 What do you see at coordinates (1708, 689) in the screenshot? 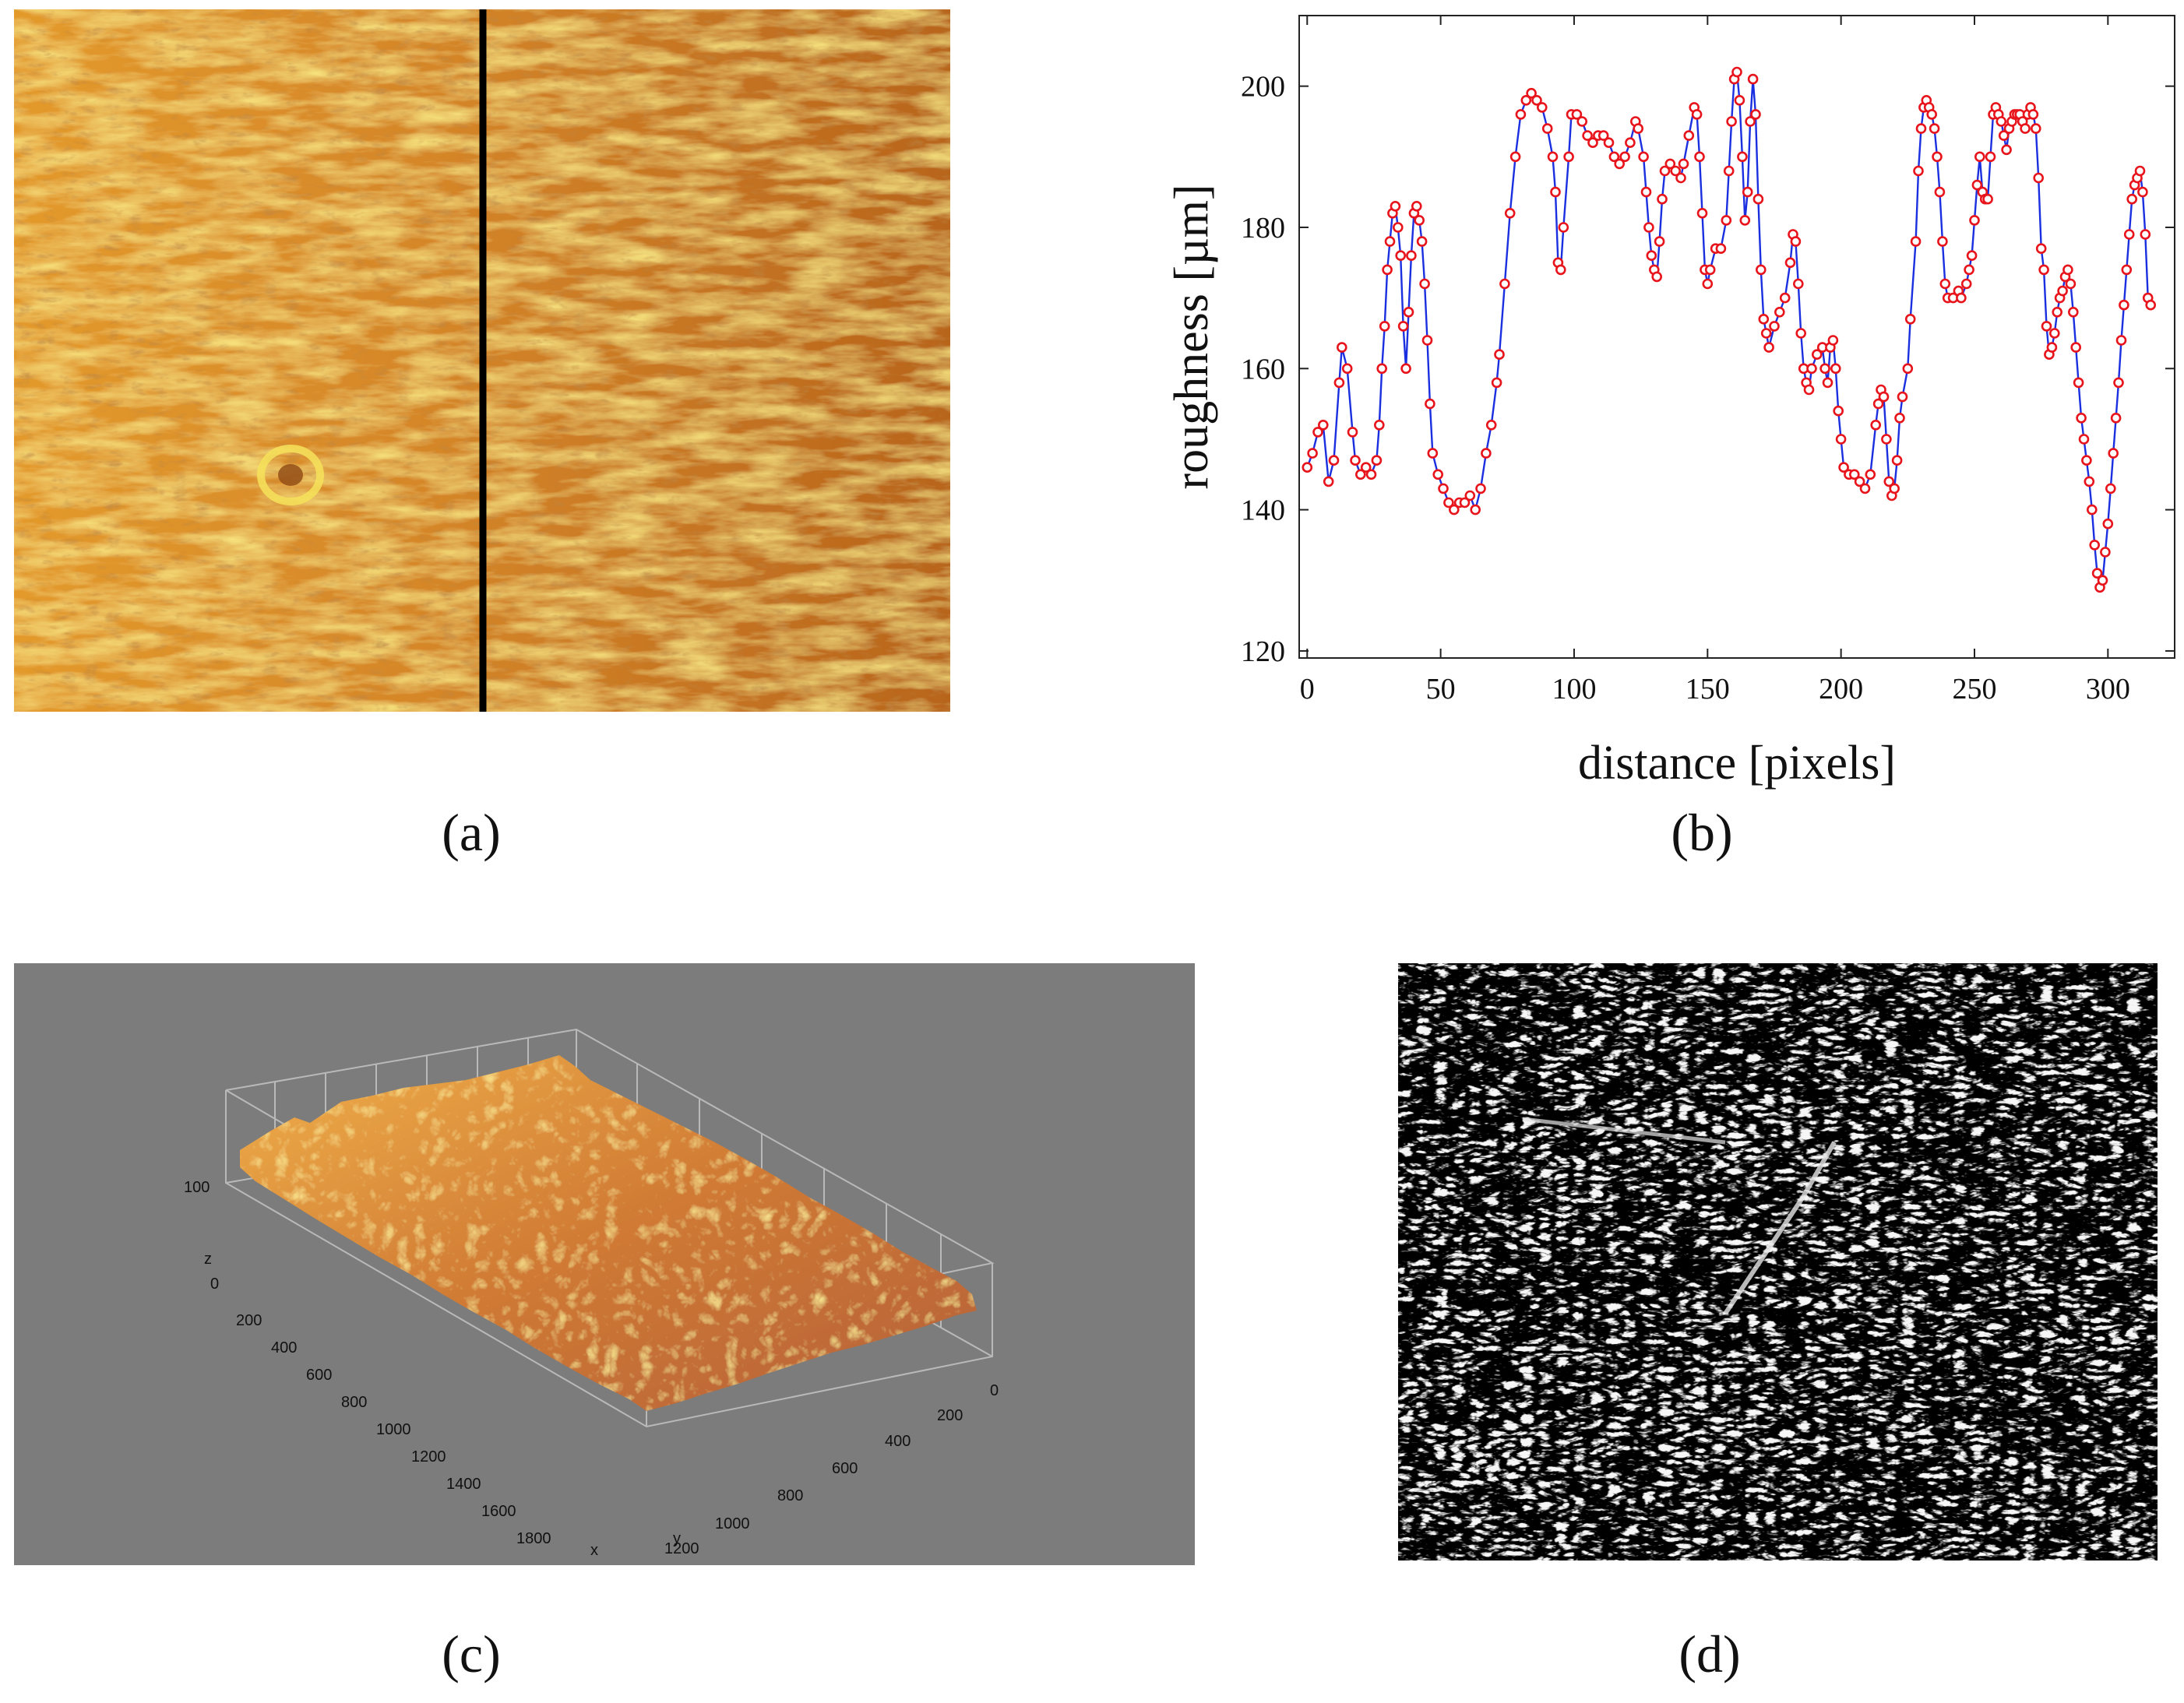
I see `x-tick-label: 150` at bounding box center [1708, 689].